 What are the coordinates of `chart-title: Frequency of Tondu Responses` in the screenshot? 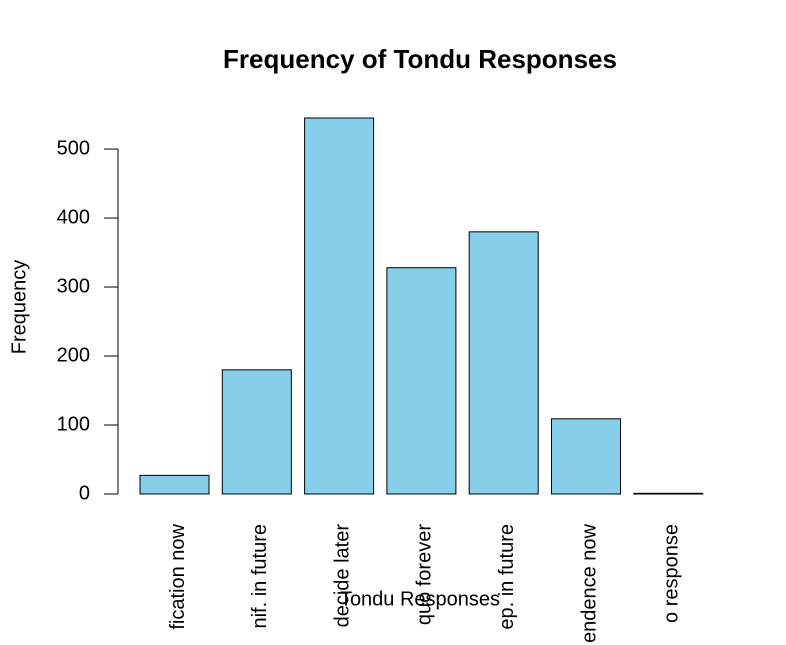 It's located at (420, 59).